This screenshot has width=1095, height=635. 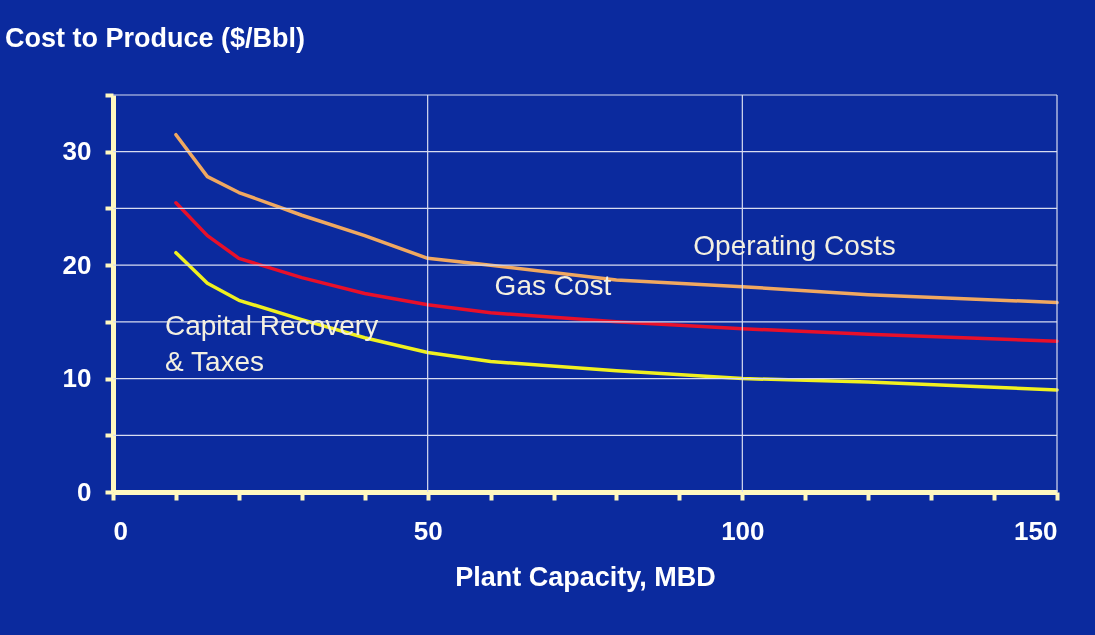 What do you see at coordinates (1036, 530) in the screenshot?
I see `x-tick-label: 150` at bounding box center [1036, 530].